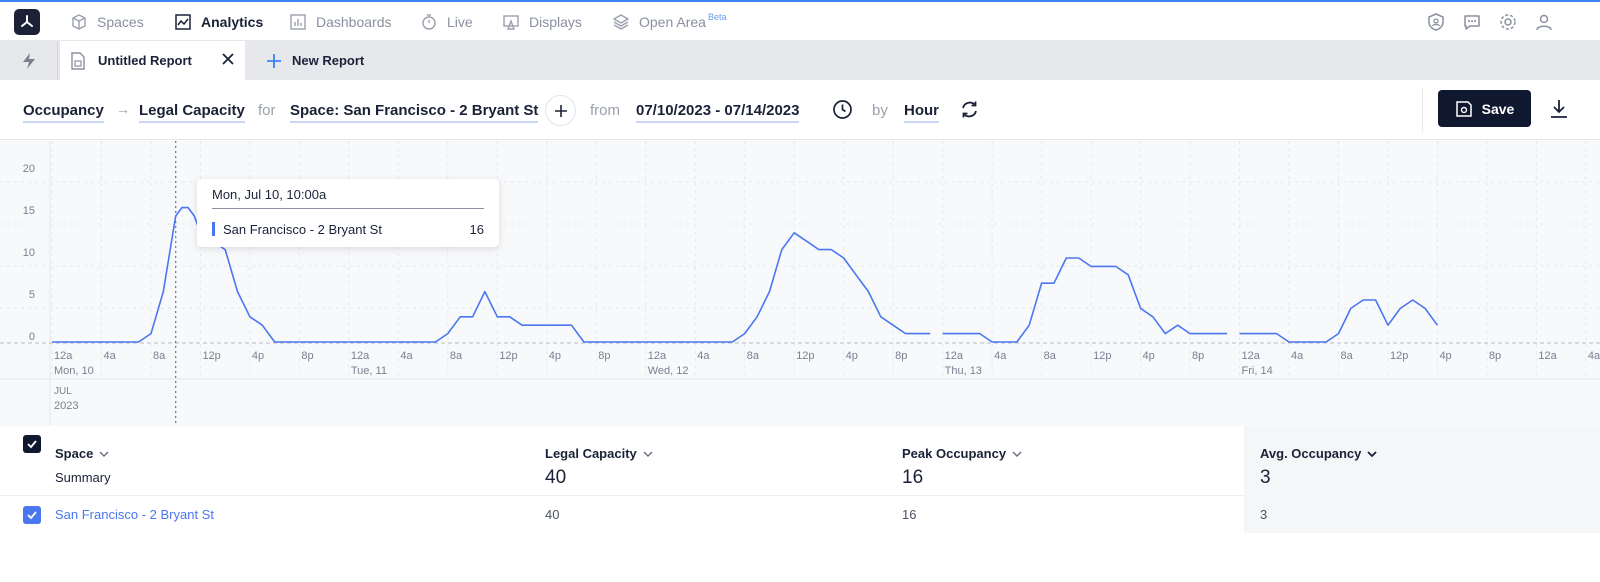 This screenshot has width=1600, height=582. Describe the element at coordinates (32, 337) in the screenshot. I see `y-tick-label: 0` at that location.